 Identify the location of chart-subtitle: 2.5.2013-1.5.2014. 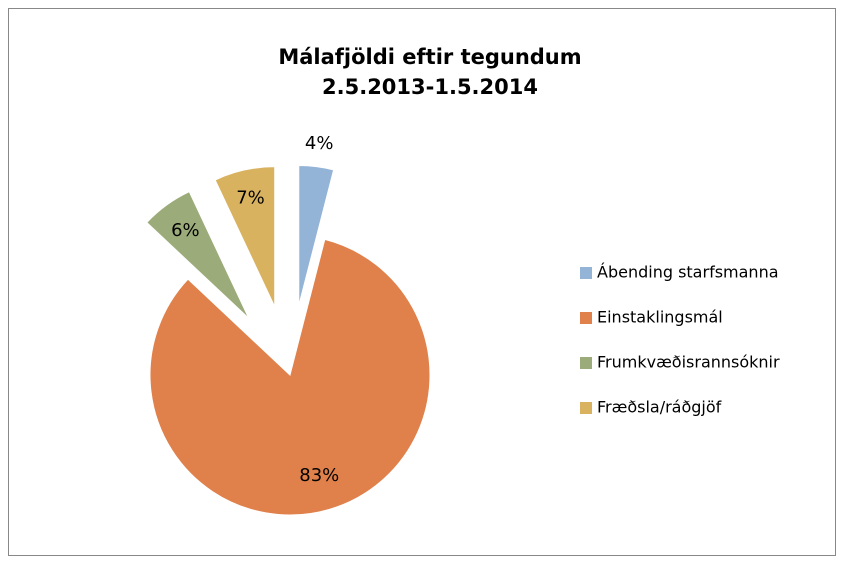
(430, 87).